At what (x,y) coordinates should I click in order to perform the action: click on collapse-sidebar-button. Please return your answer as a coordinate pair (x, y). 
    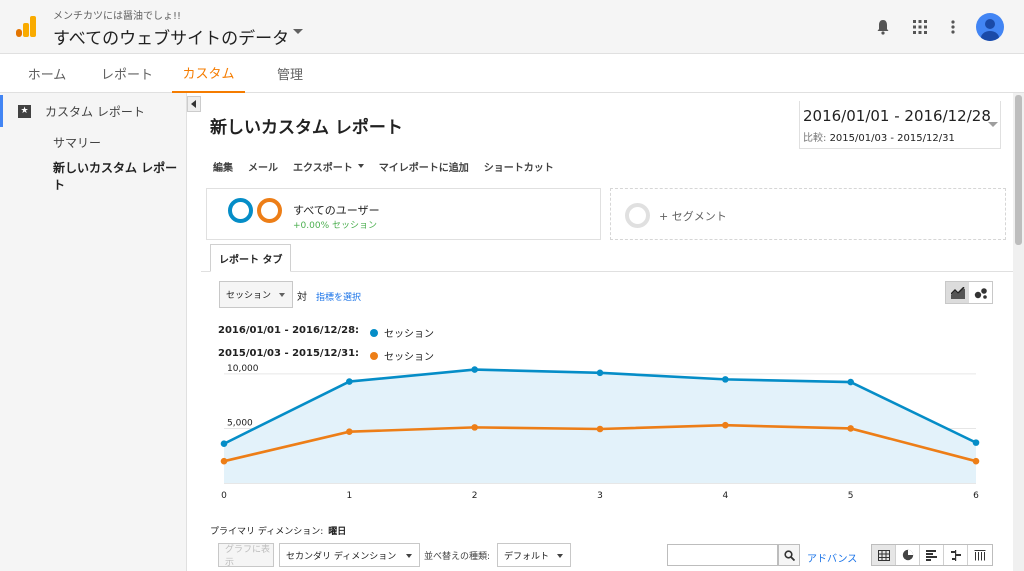
    Looking at the image, I should click on (194, 104).